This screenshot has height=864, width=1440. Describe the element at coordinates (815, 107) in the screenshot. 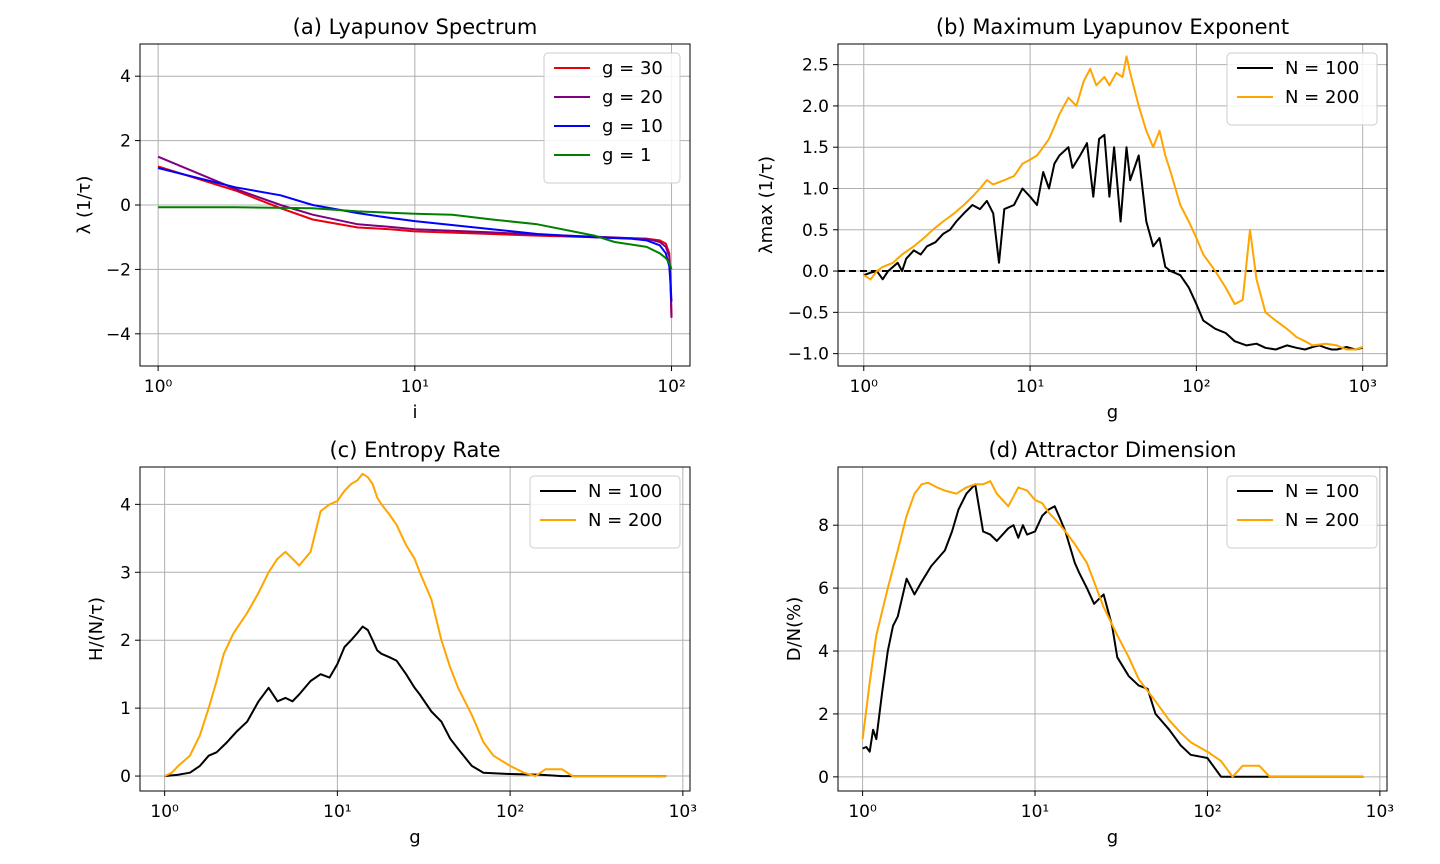

I see `y-tick-label: 2.0` at that location.